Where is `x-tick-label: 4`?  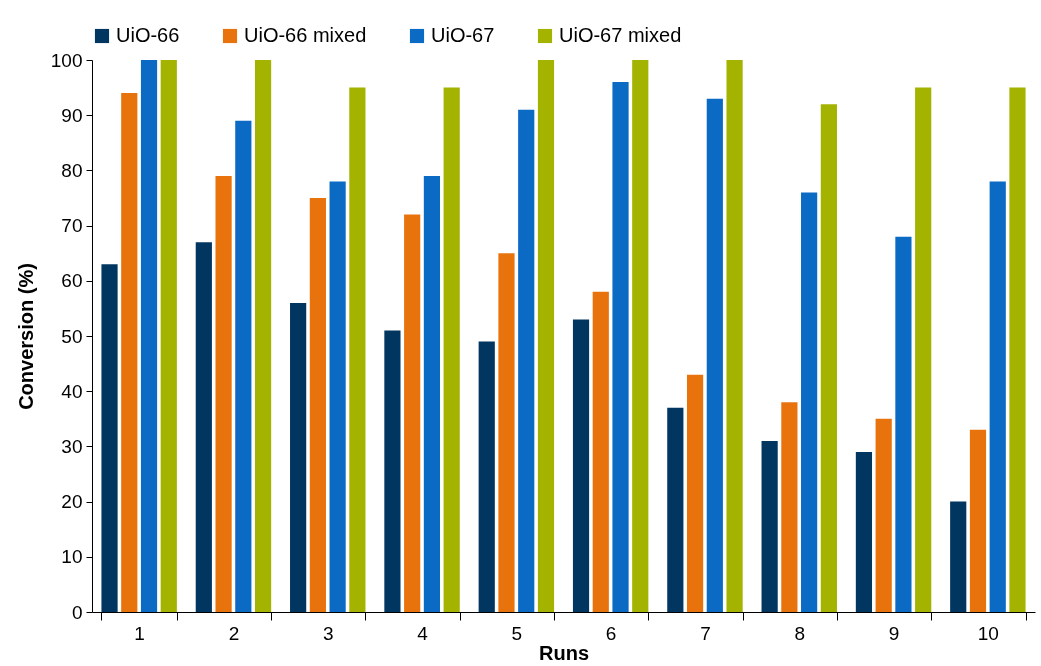 x-tick-label: 4 is located at coordinates (423, 633).